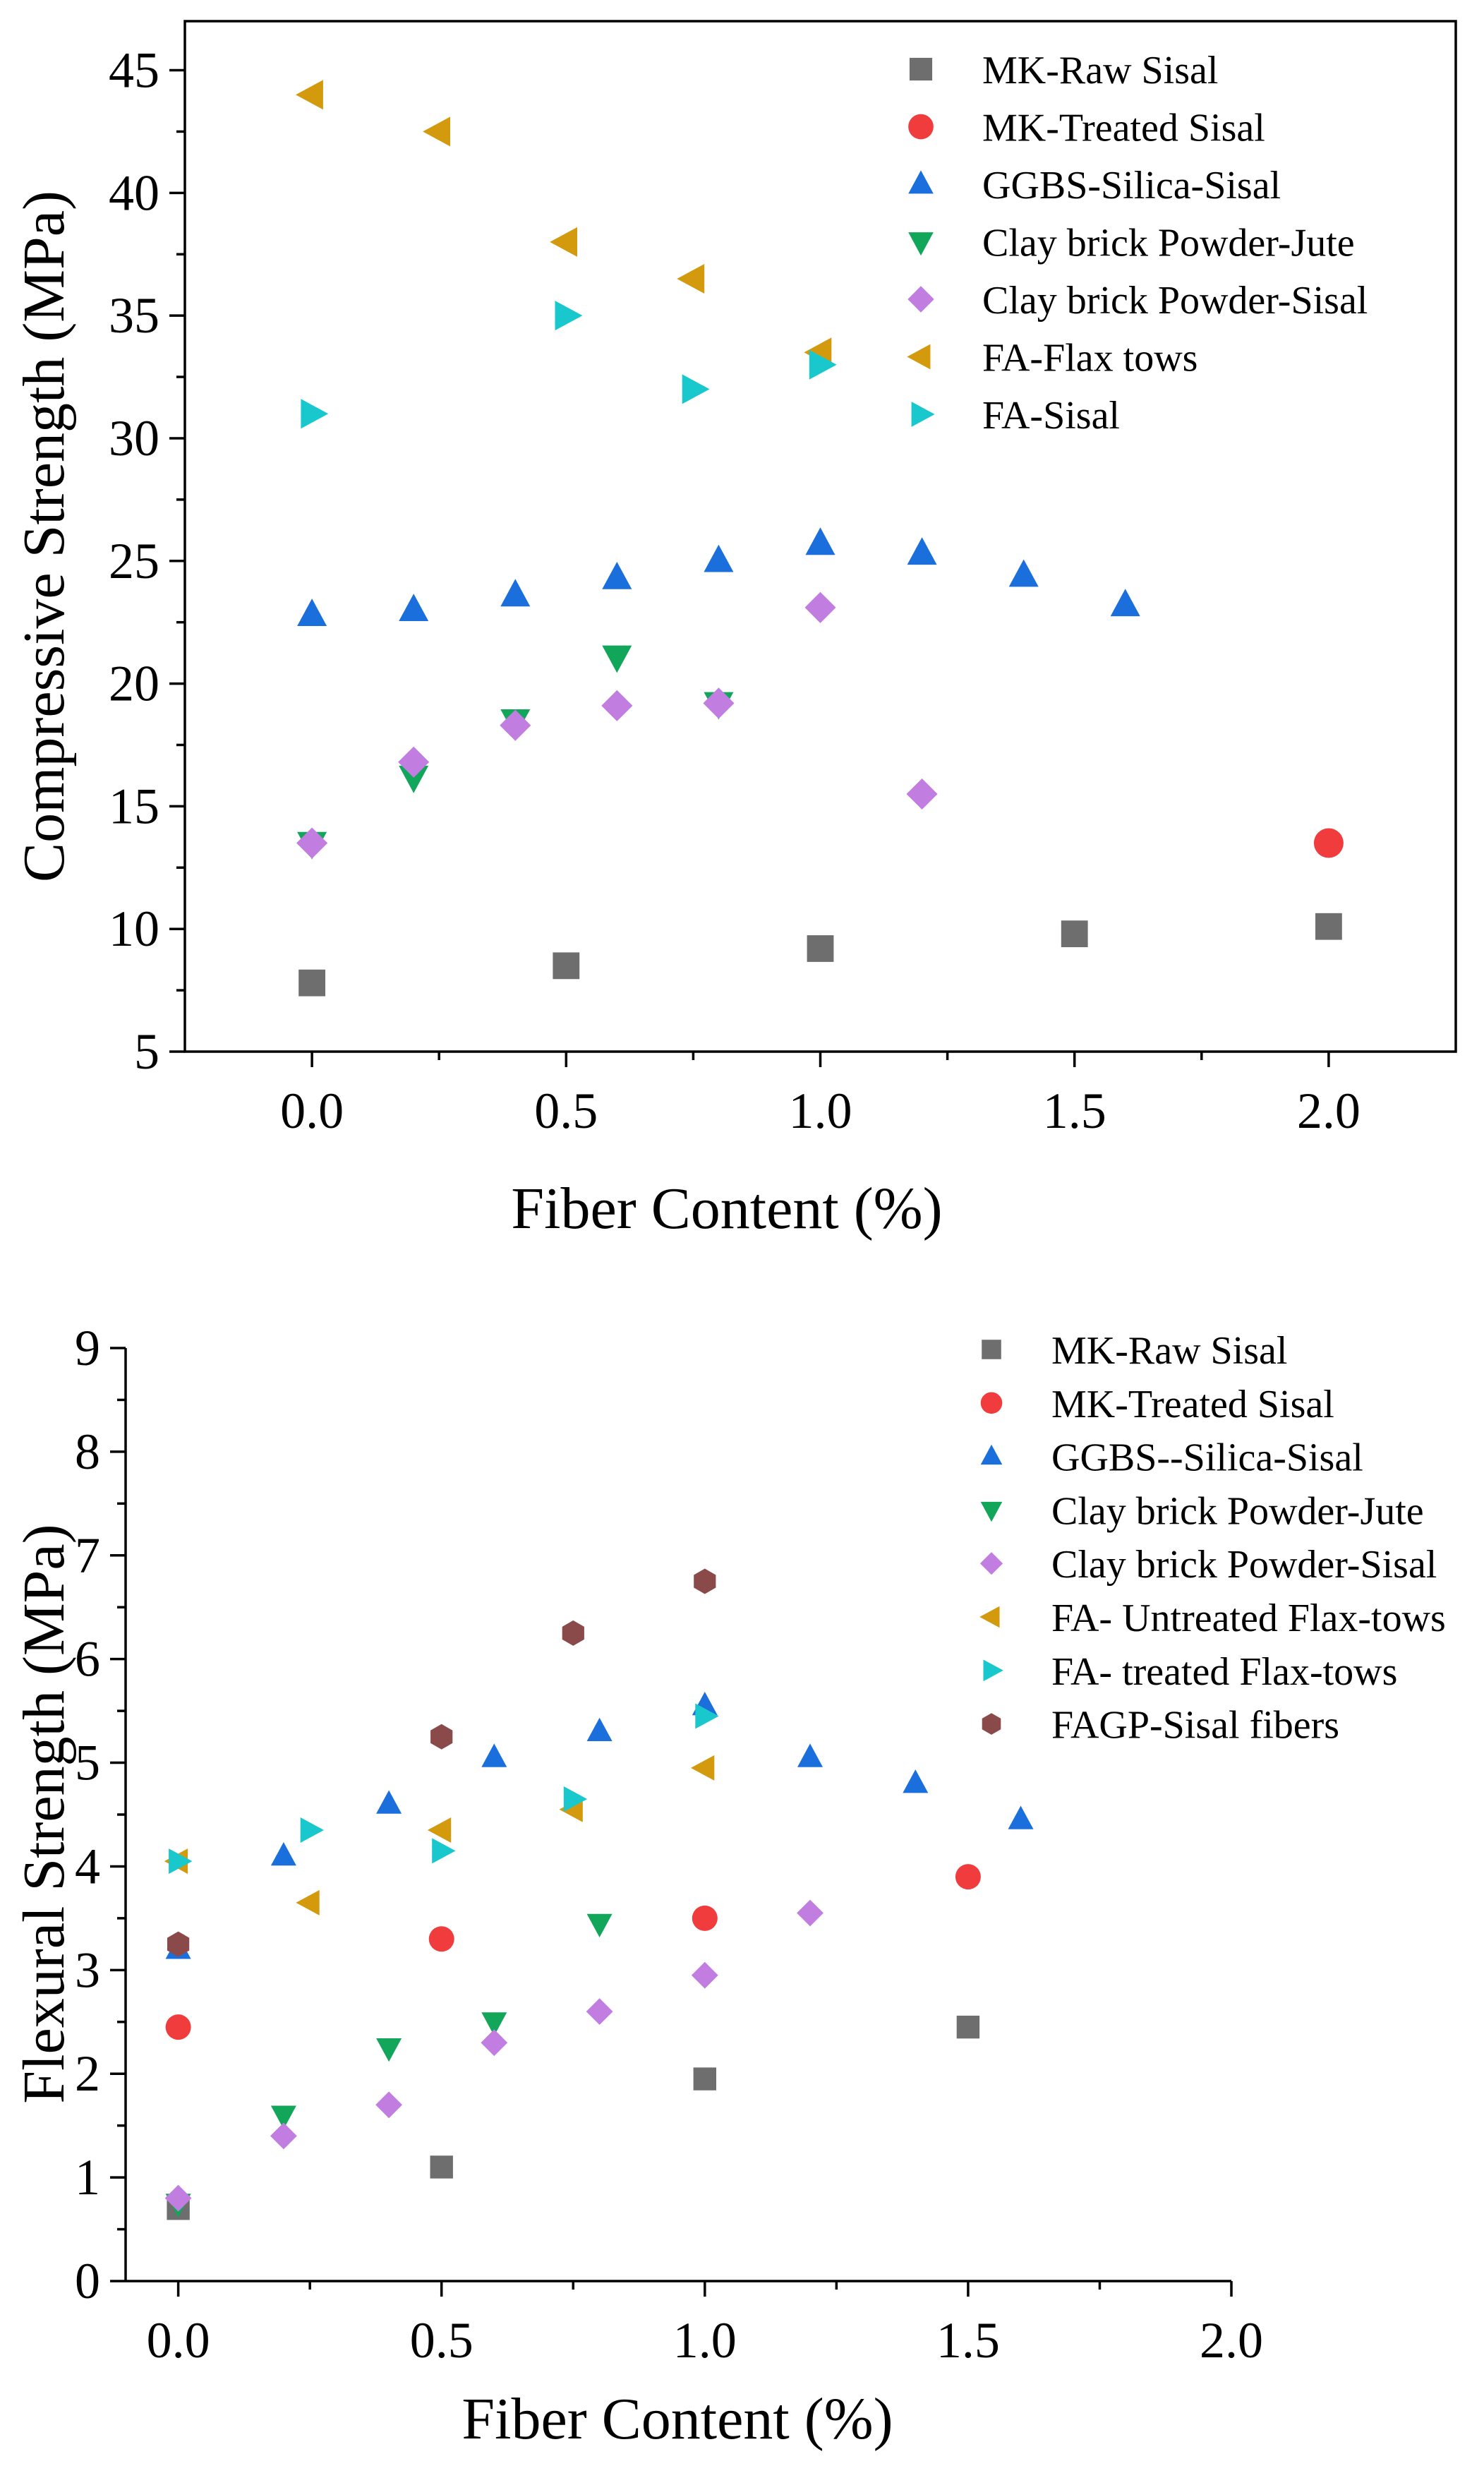  What do you see at coordinates (1329, 1111) in the screenshot?
I see `x-tick-label: 2.0` at bounding box center [1329, 1111].